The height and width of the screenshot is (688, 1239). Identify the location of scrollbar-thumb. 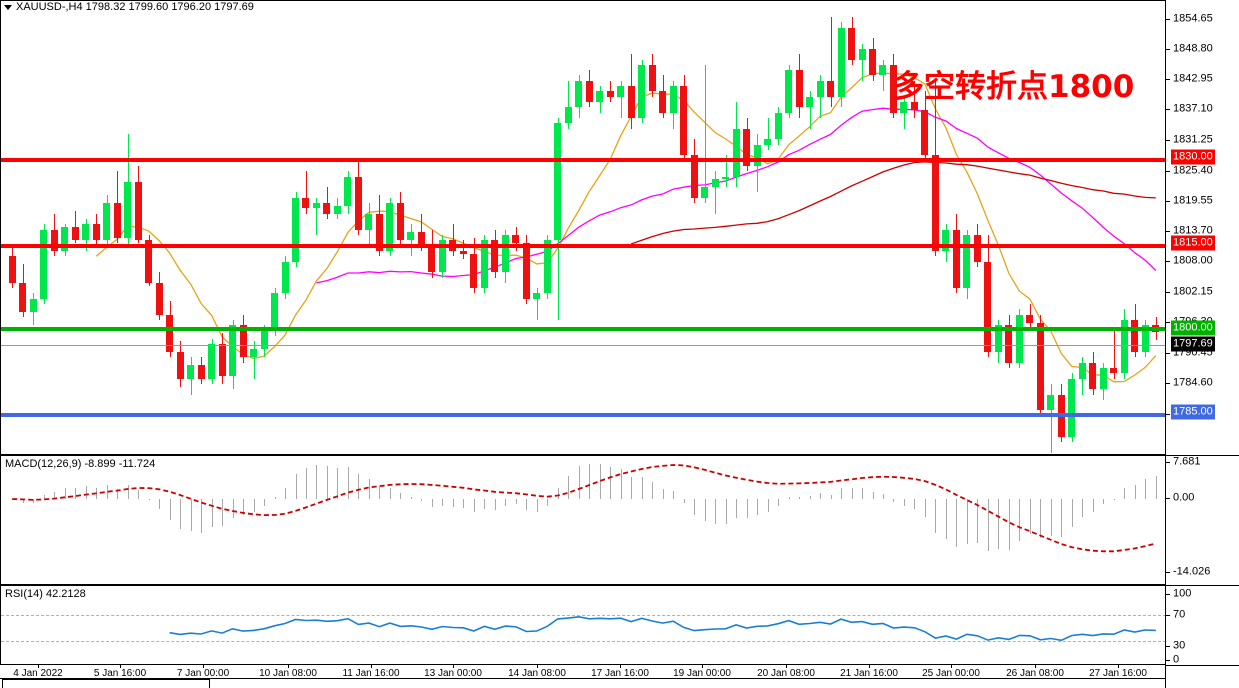
(106, 683).